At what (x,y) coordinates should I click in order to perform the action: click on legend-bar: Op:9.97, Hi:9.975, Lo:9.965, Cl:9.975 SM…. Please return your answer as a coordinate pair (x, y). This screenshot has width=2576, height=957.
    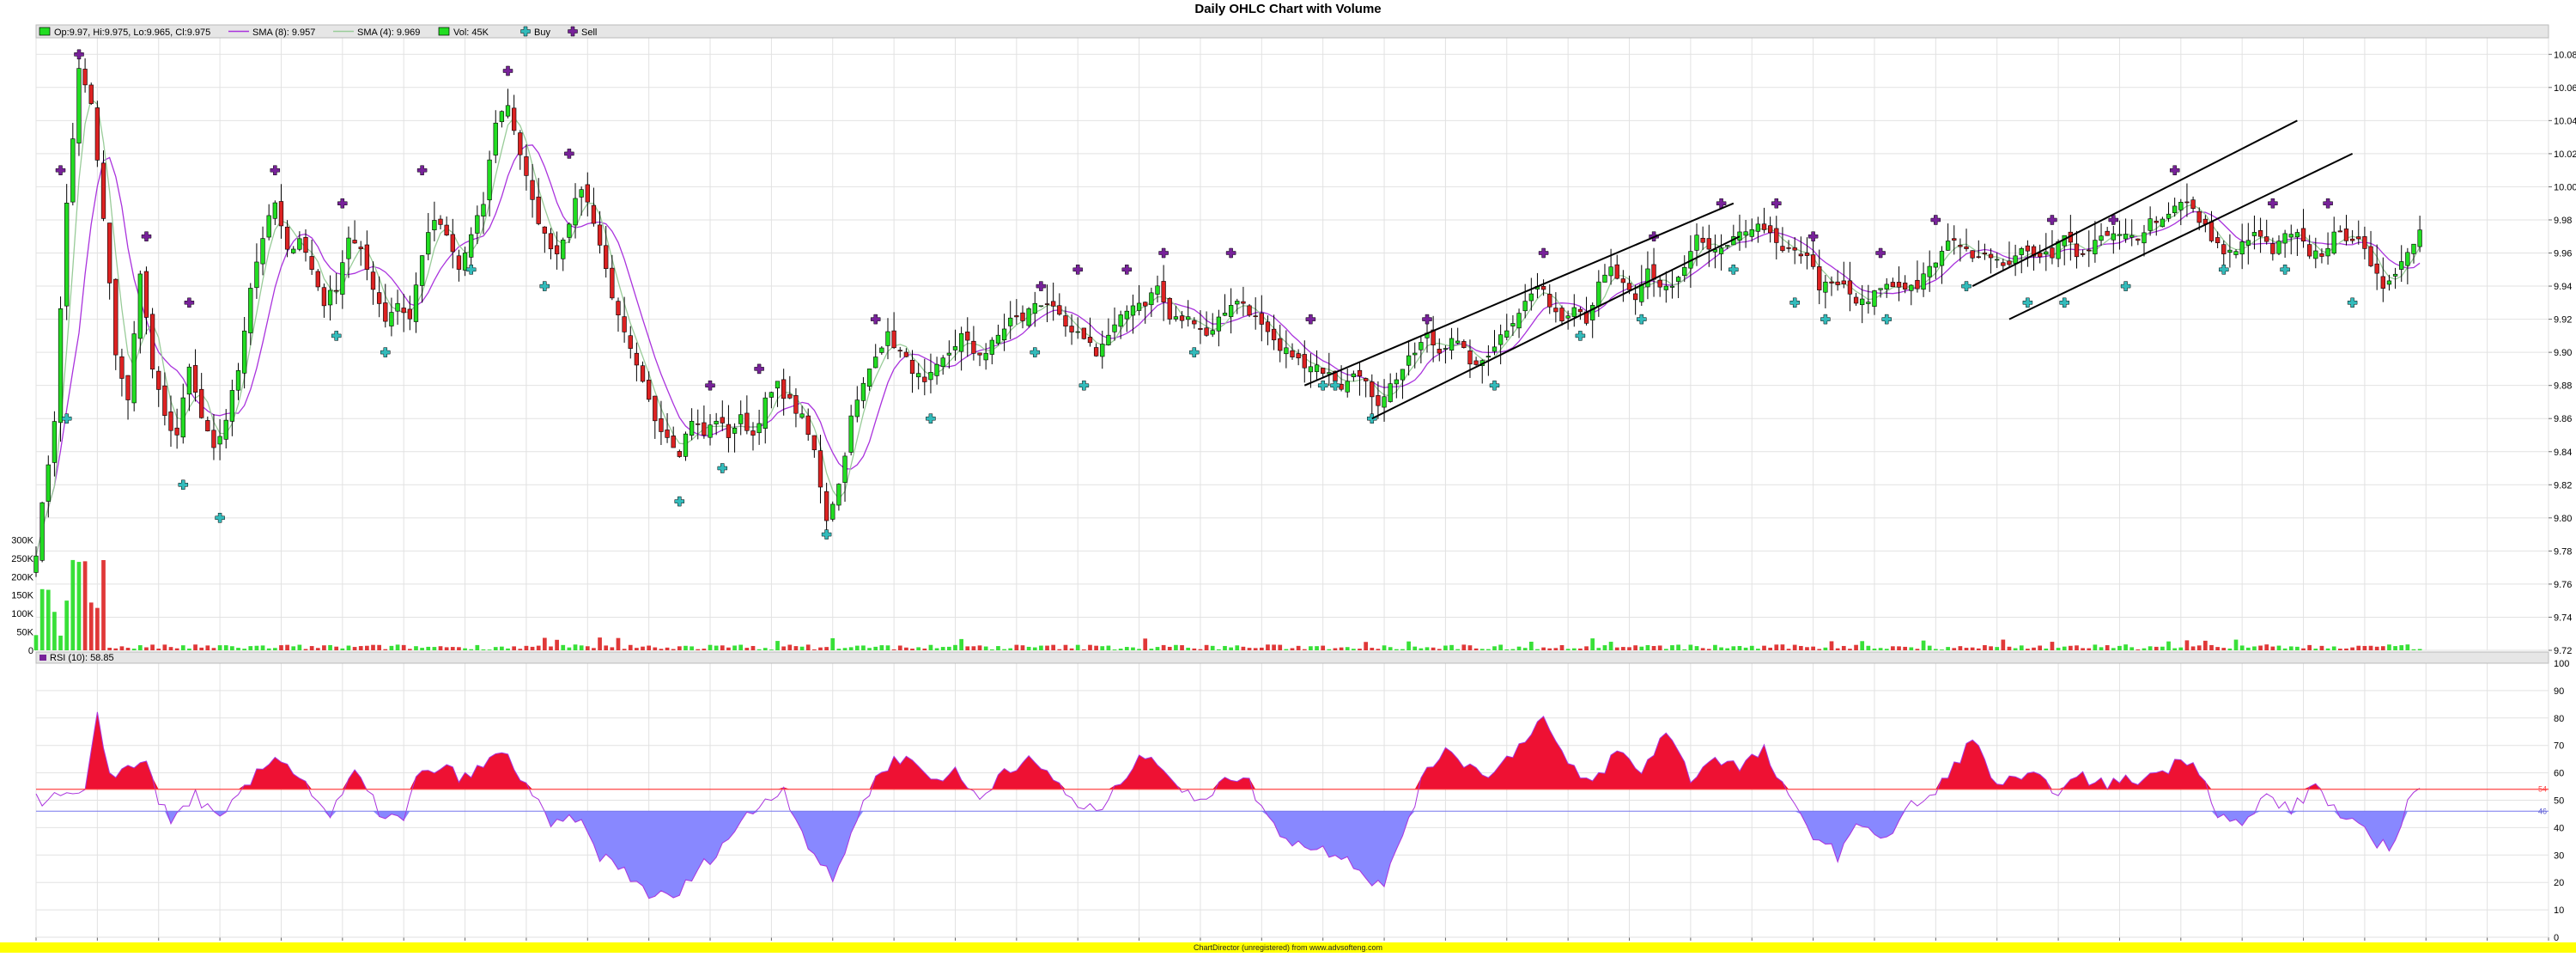
    Looking at the image, I should click on (1292, 31).